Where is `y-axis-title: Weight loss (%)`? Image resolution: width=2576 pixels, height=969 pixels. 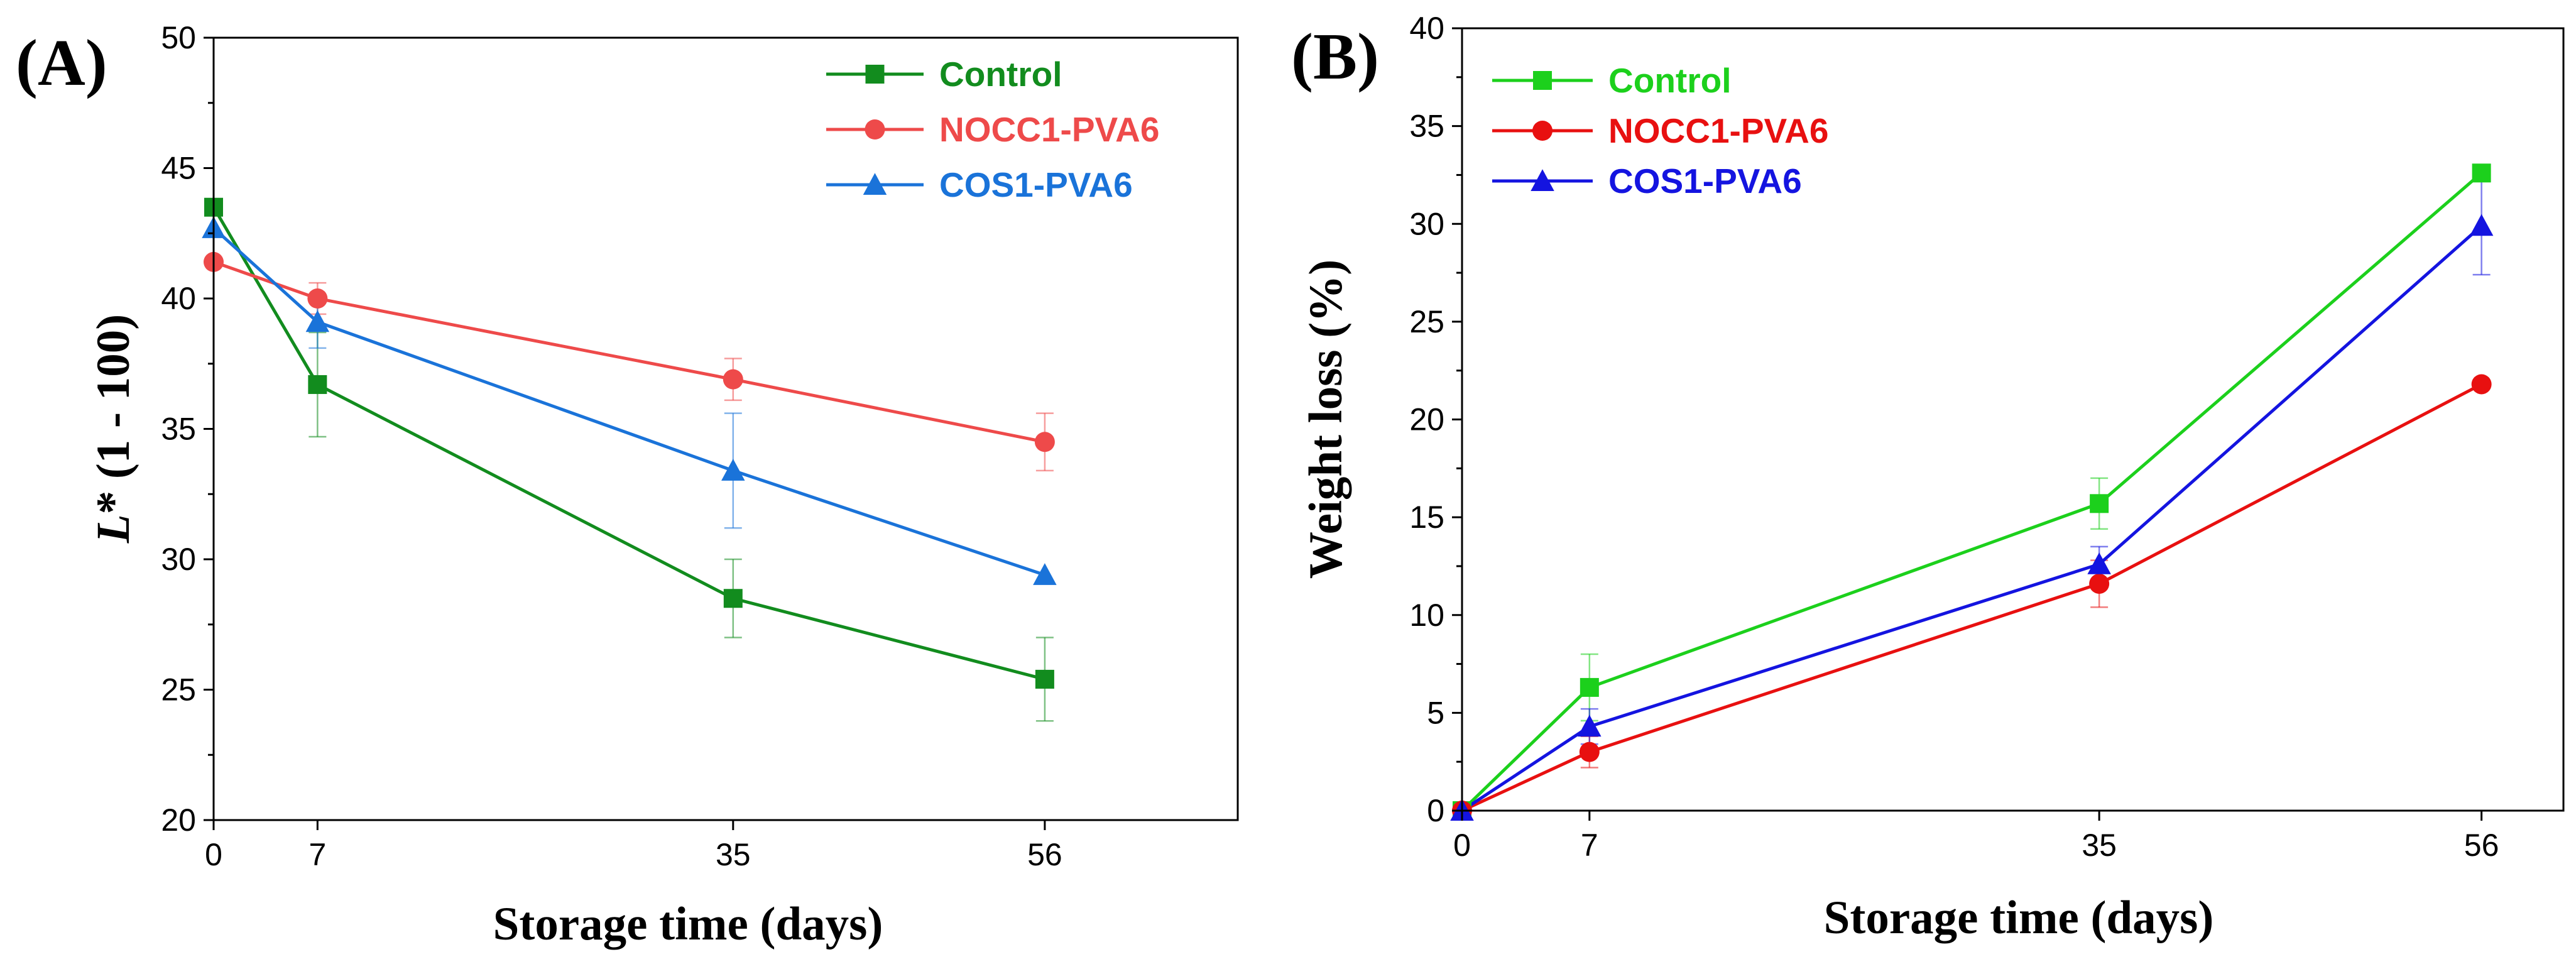 y-axis-title: Weight loss (%) is located at coordinates (1326, 419).